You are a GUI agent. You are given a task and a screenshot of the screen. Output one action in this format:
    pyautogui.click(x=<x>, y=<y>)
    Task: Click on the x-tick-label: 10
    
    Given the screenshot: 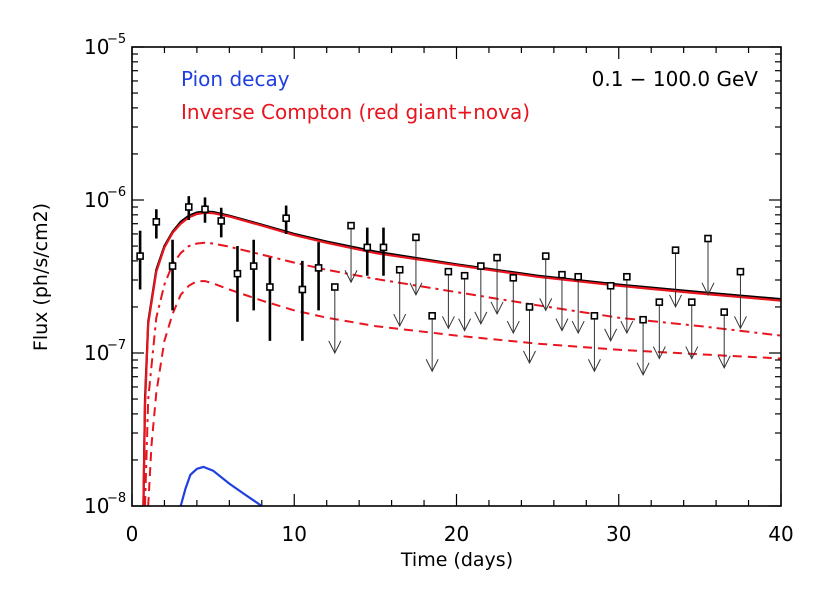 What is the action you would take?
    pyautogui.click(x=294, y=534)
    